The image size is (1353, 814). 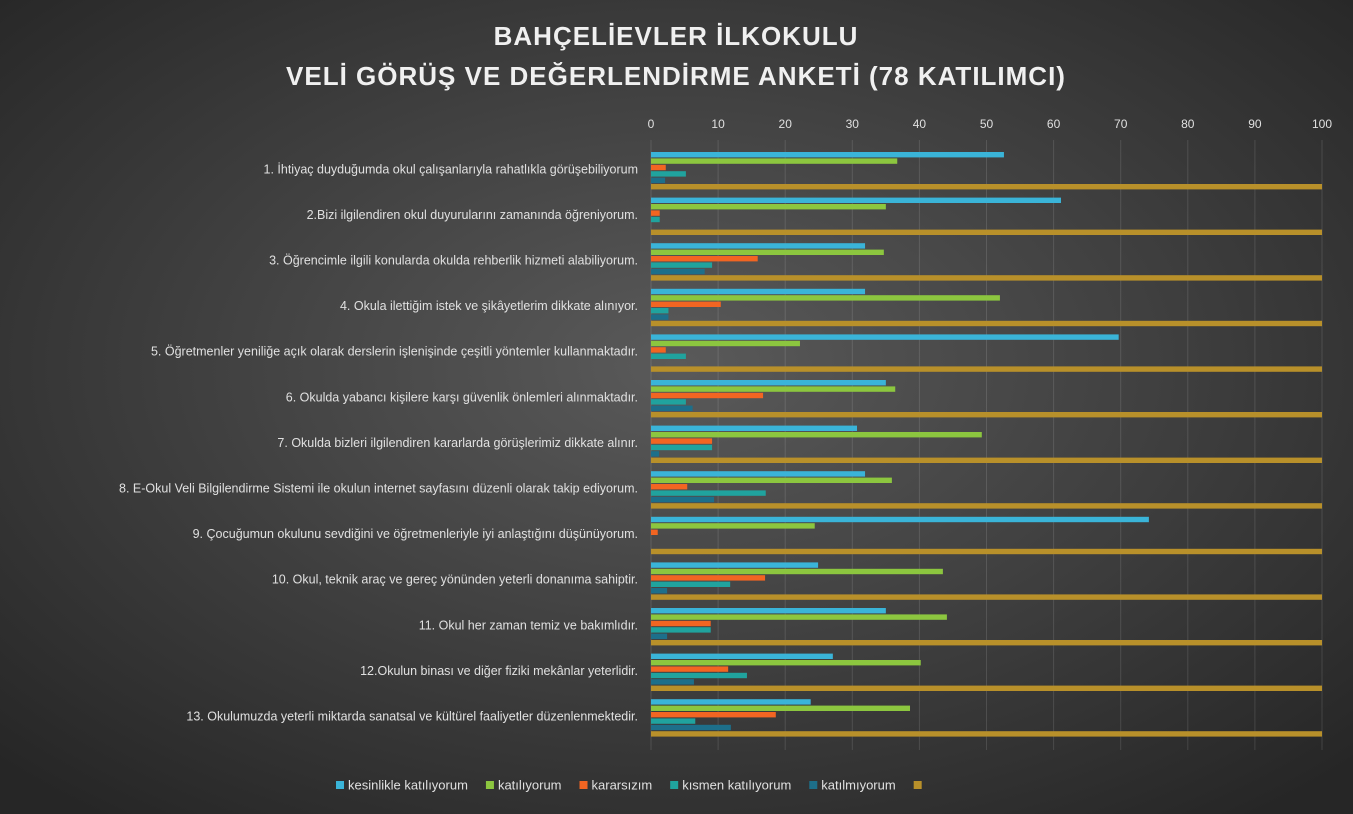 What do you see at coordinates (1255, 124) in the screenshot?
I see `x-tick-label: 90` at bounding box center [1255, 124].